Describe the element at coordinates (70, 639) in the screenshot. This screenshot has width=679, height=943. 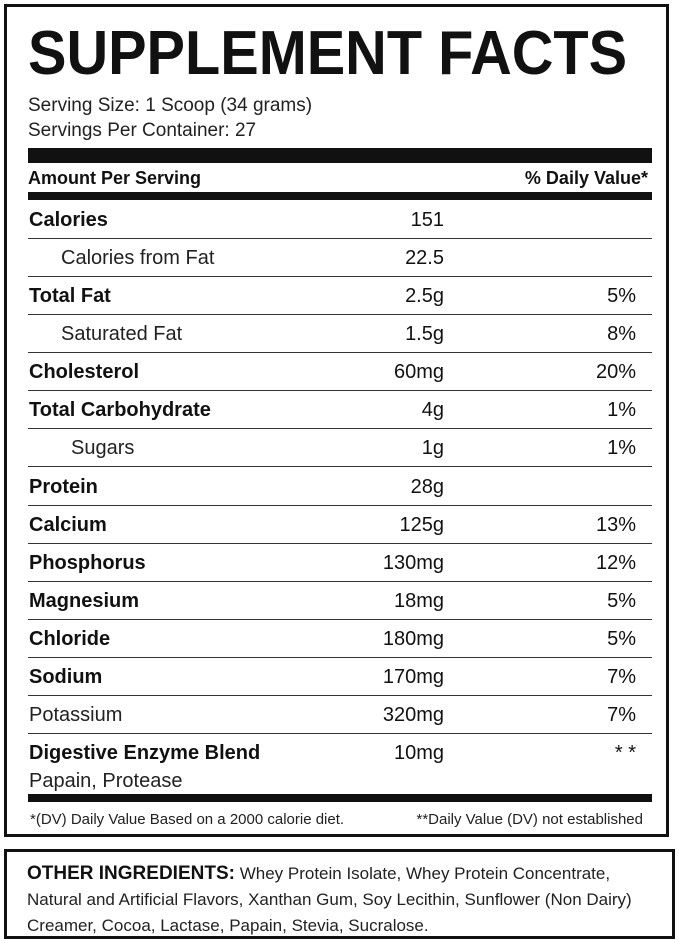
I see `nutrient-name: Chloride` at that location.